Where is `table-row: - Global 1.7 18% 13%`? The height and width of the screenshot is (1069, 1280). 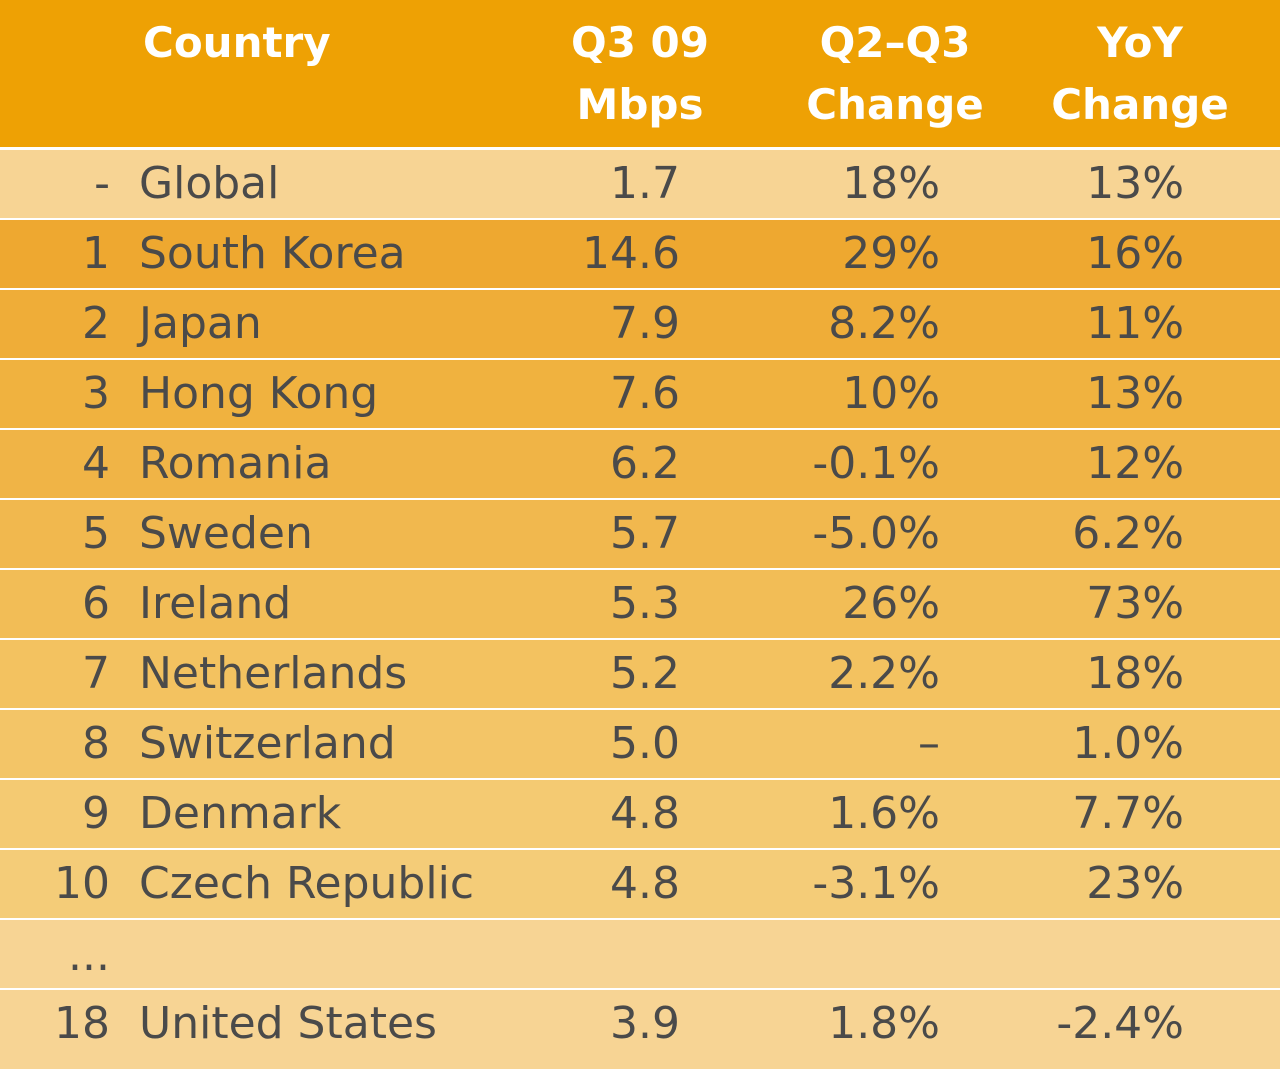
table-row: - Global 1.7 18% 13% is located at coordinates (640, 185).